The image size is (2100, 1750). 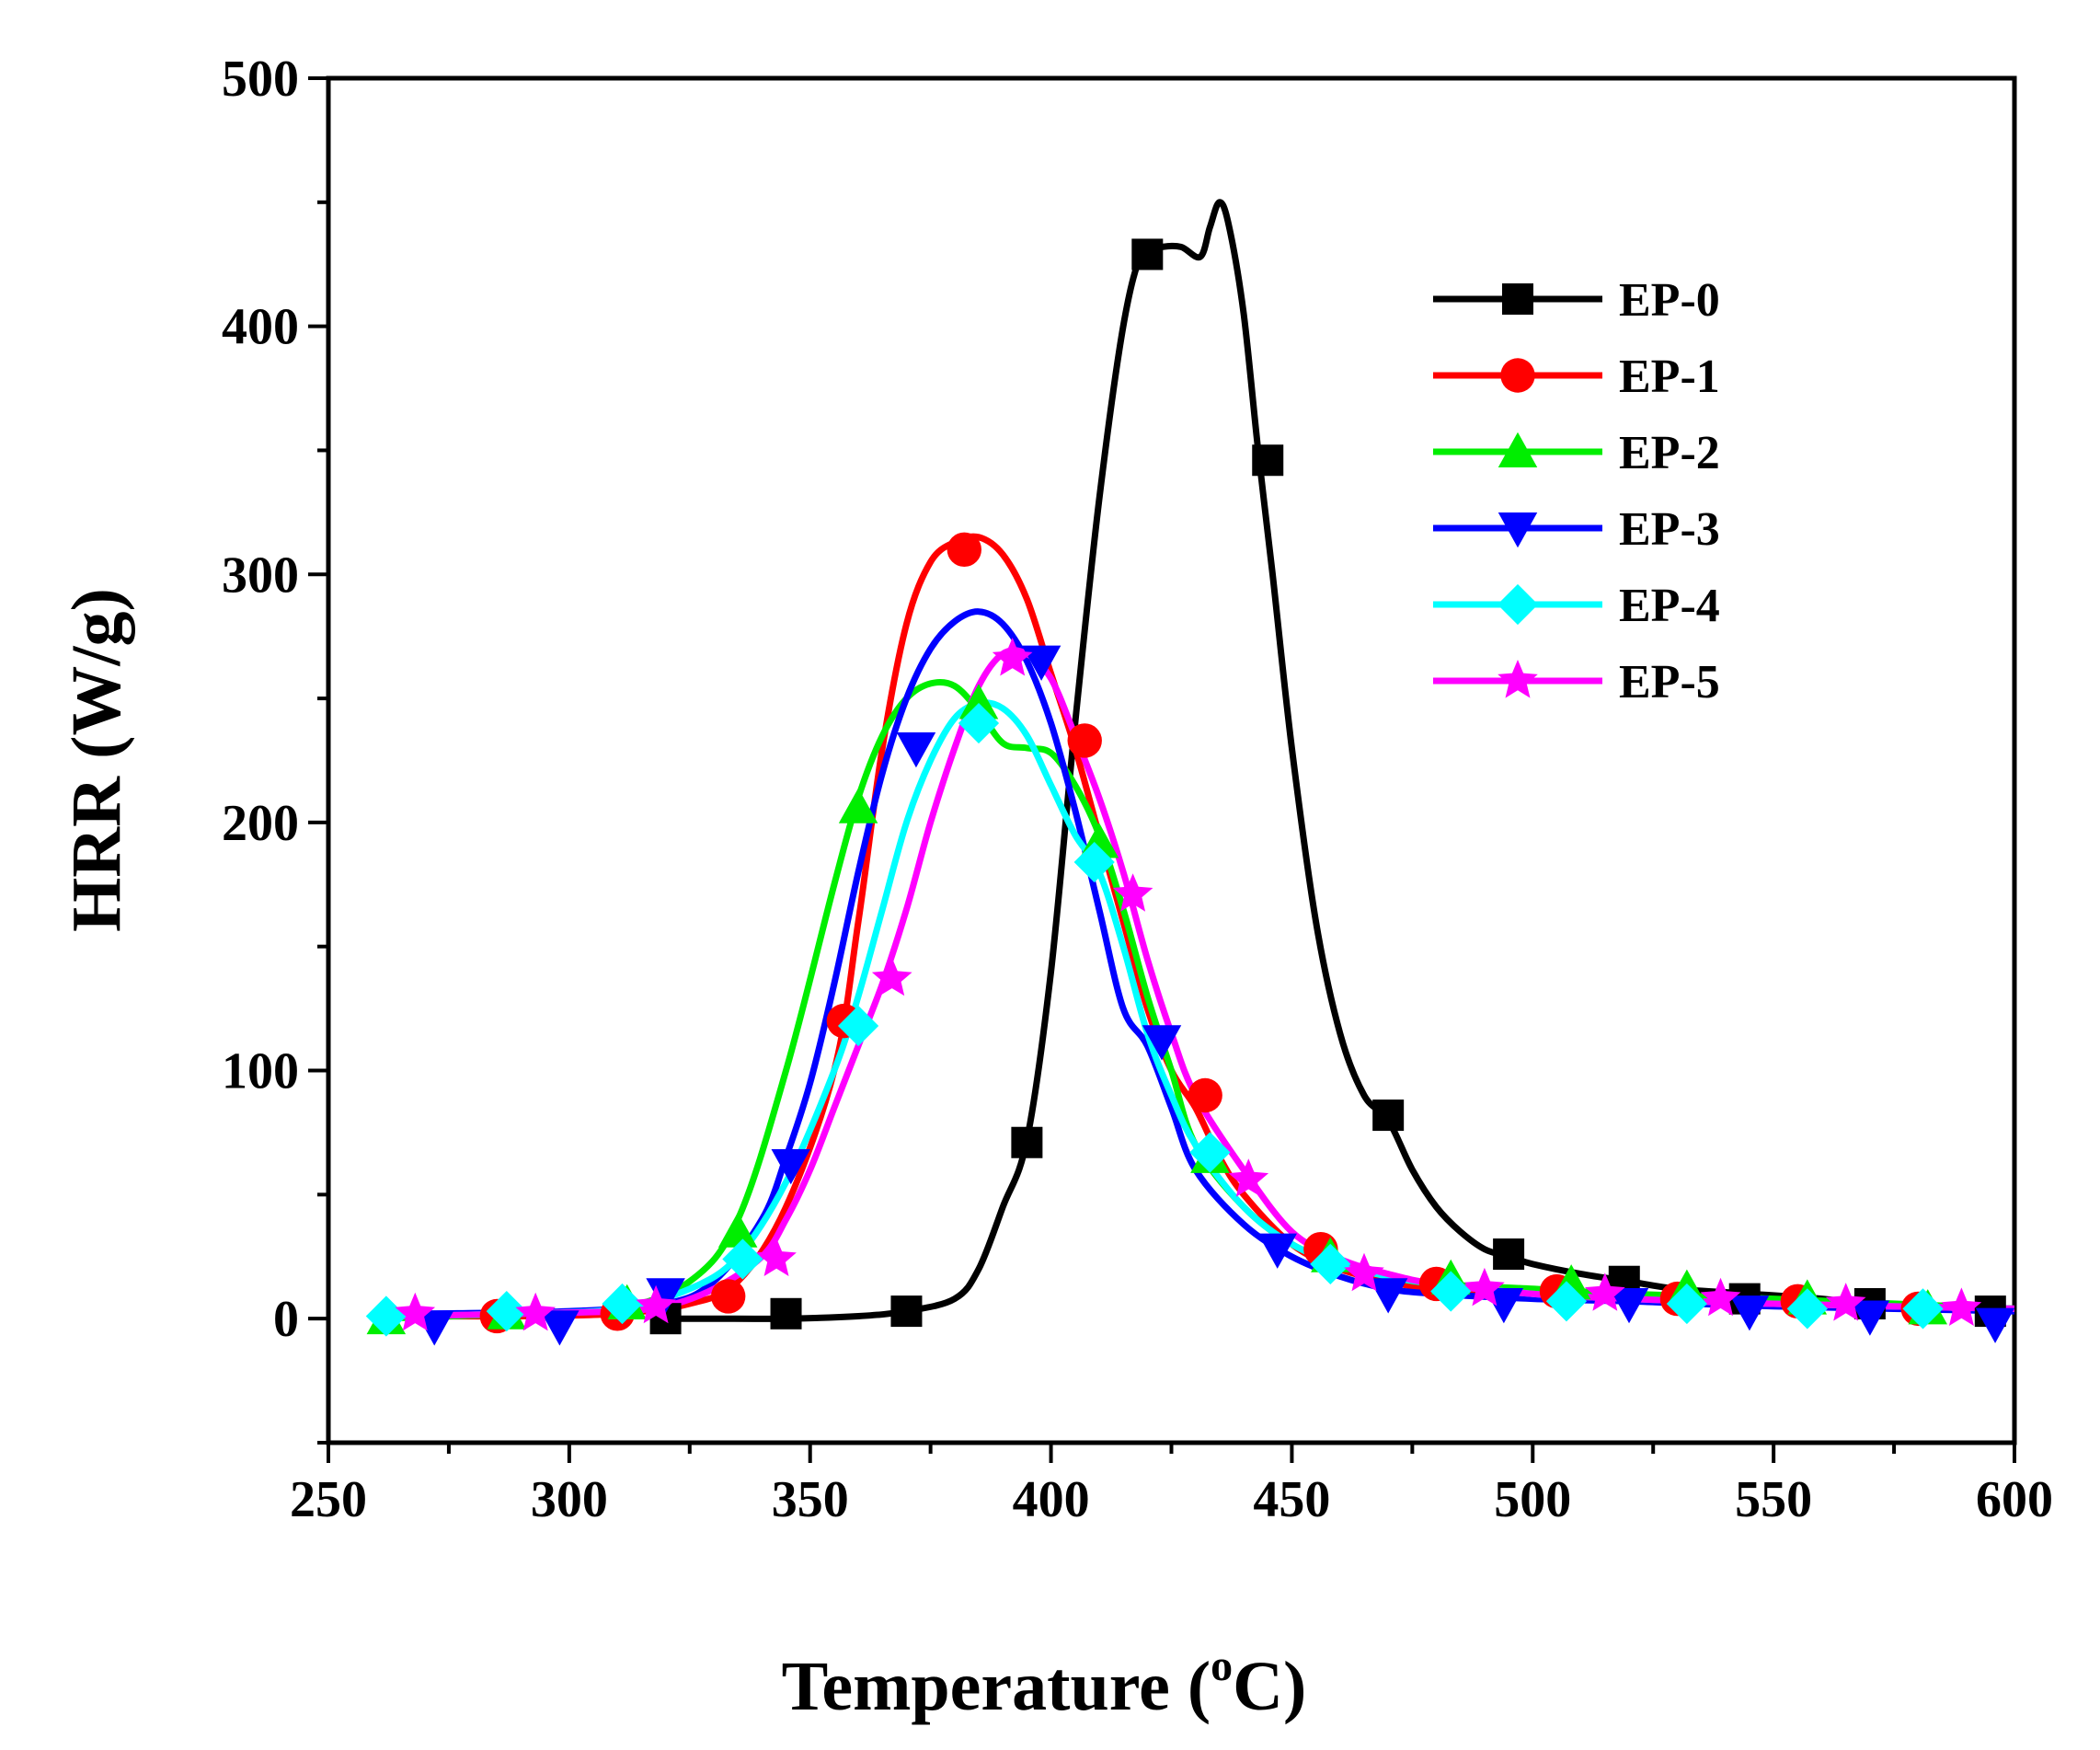 What do you see at coordinates (1532, 1500) in the screenshot?
I see `x-tick-label: 500` at bounding box center [1532, 1500].